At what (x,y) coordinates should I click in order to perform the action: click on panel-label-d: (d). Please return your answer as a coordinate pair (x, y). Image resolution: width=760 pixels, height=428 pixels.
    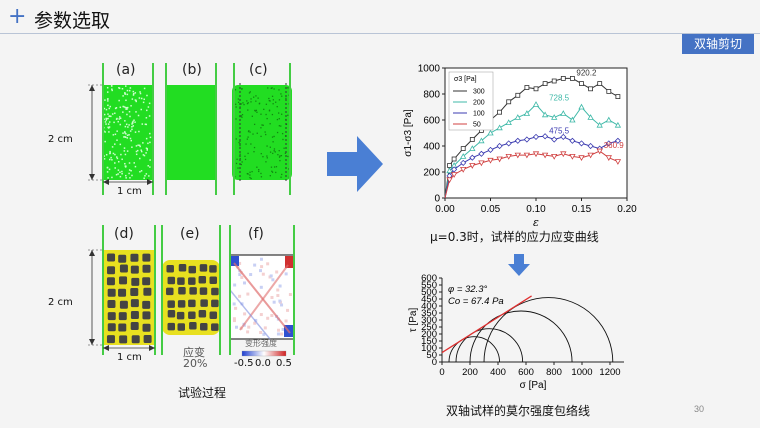
    Looking at the image, I should click on (124, 234).